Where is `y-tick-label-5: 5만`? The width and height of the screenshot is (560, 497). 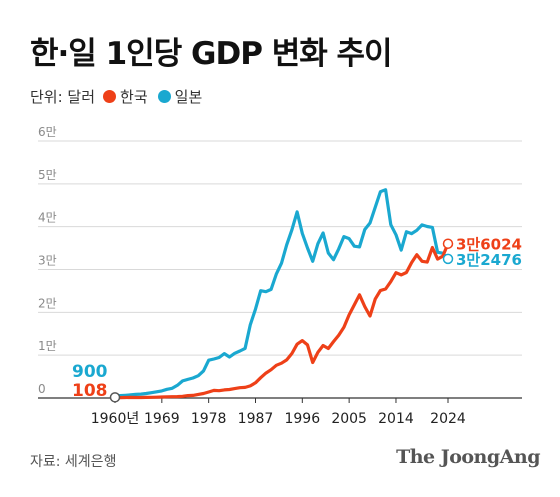 y-tick-label-5: 5만 is located at coordinates (47, 175).